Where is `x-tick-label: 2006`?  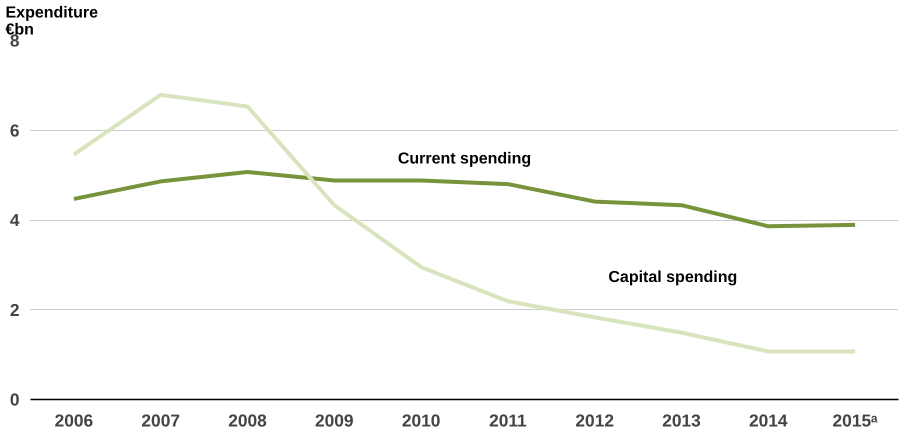
x-tick-label: 2006 is located at coordinates (74, 420).